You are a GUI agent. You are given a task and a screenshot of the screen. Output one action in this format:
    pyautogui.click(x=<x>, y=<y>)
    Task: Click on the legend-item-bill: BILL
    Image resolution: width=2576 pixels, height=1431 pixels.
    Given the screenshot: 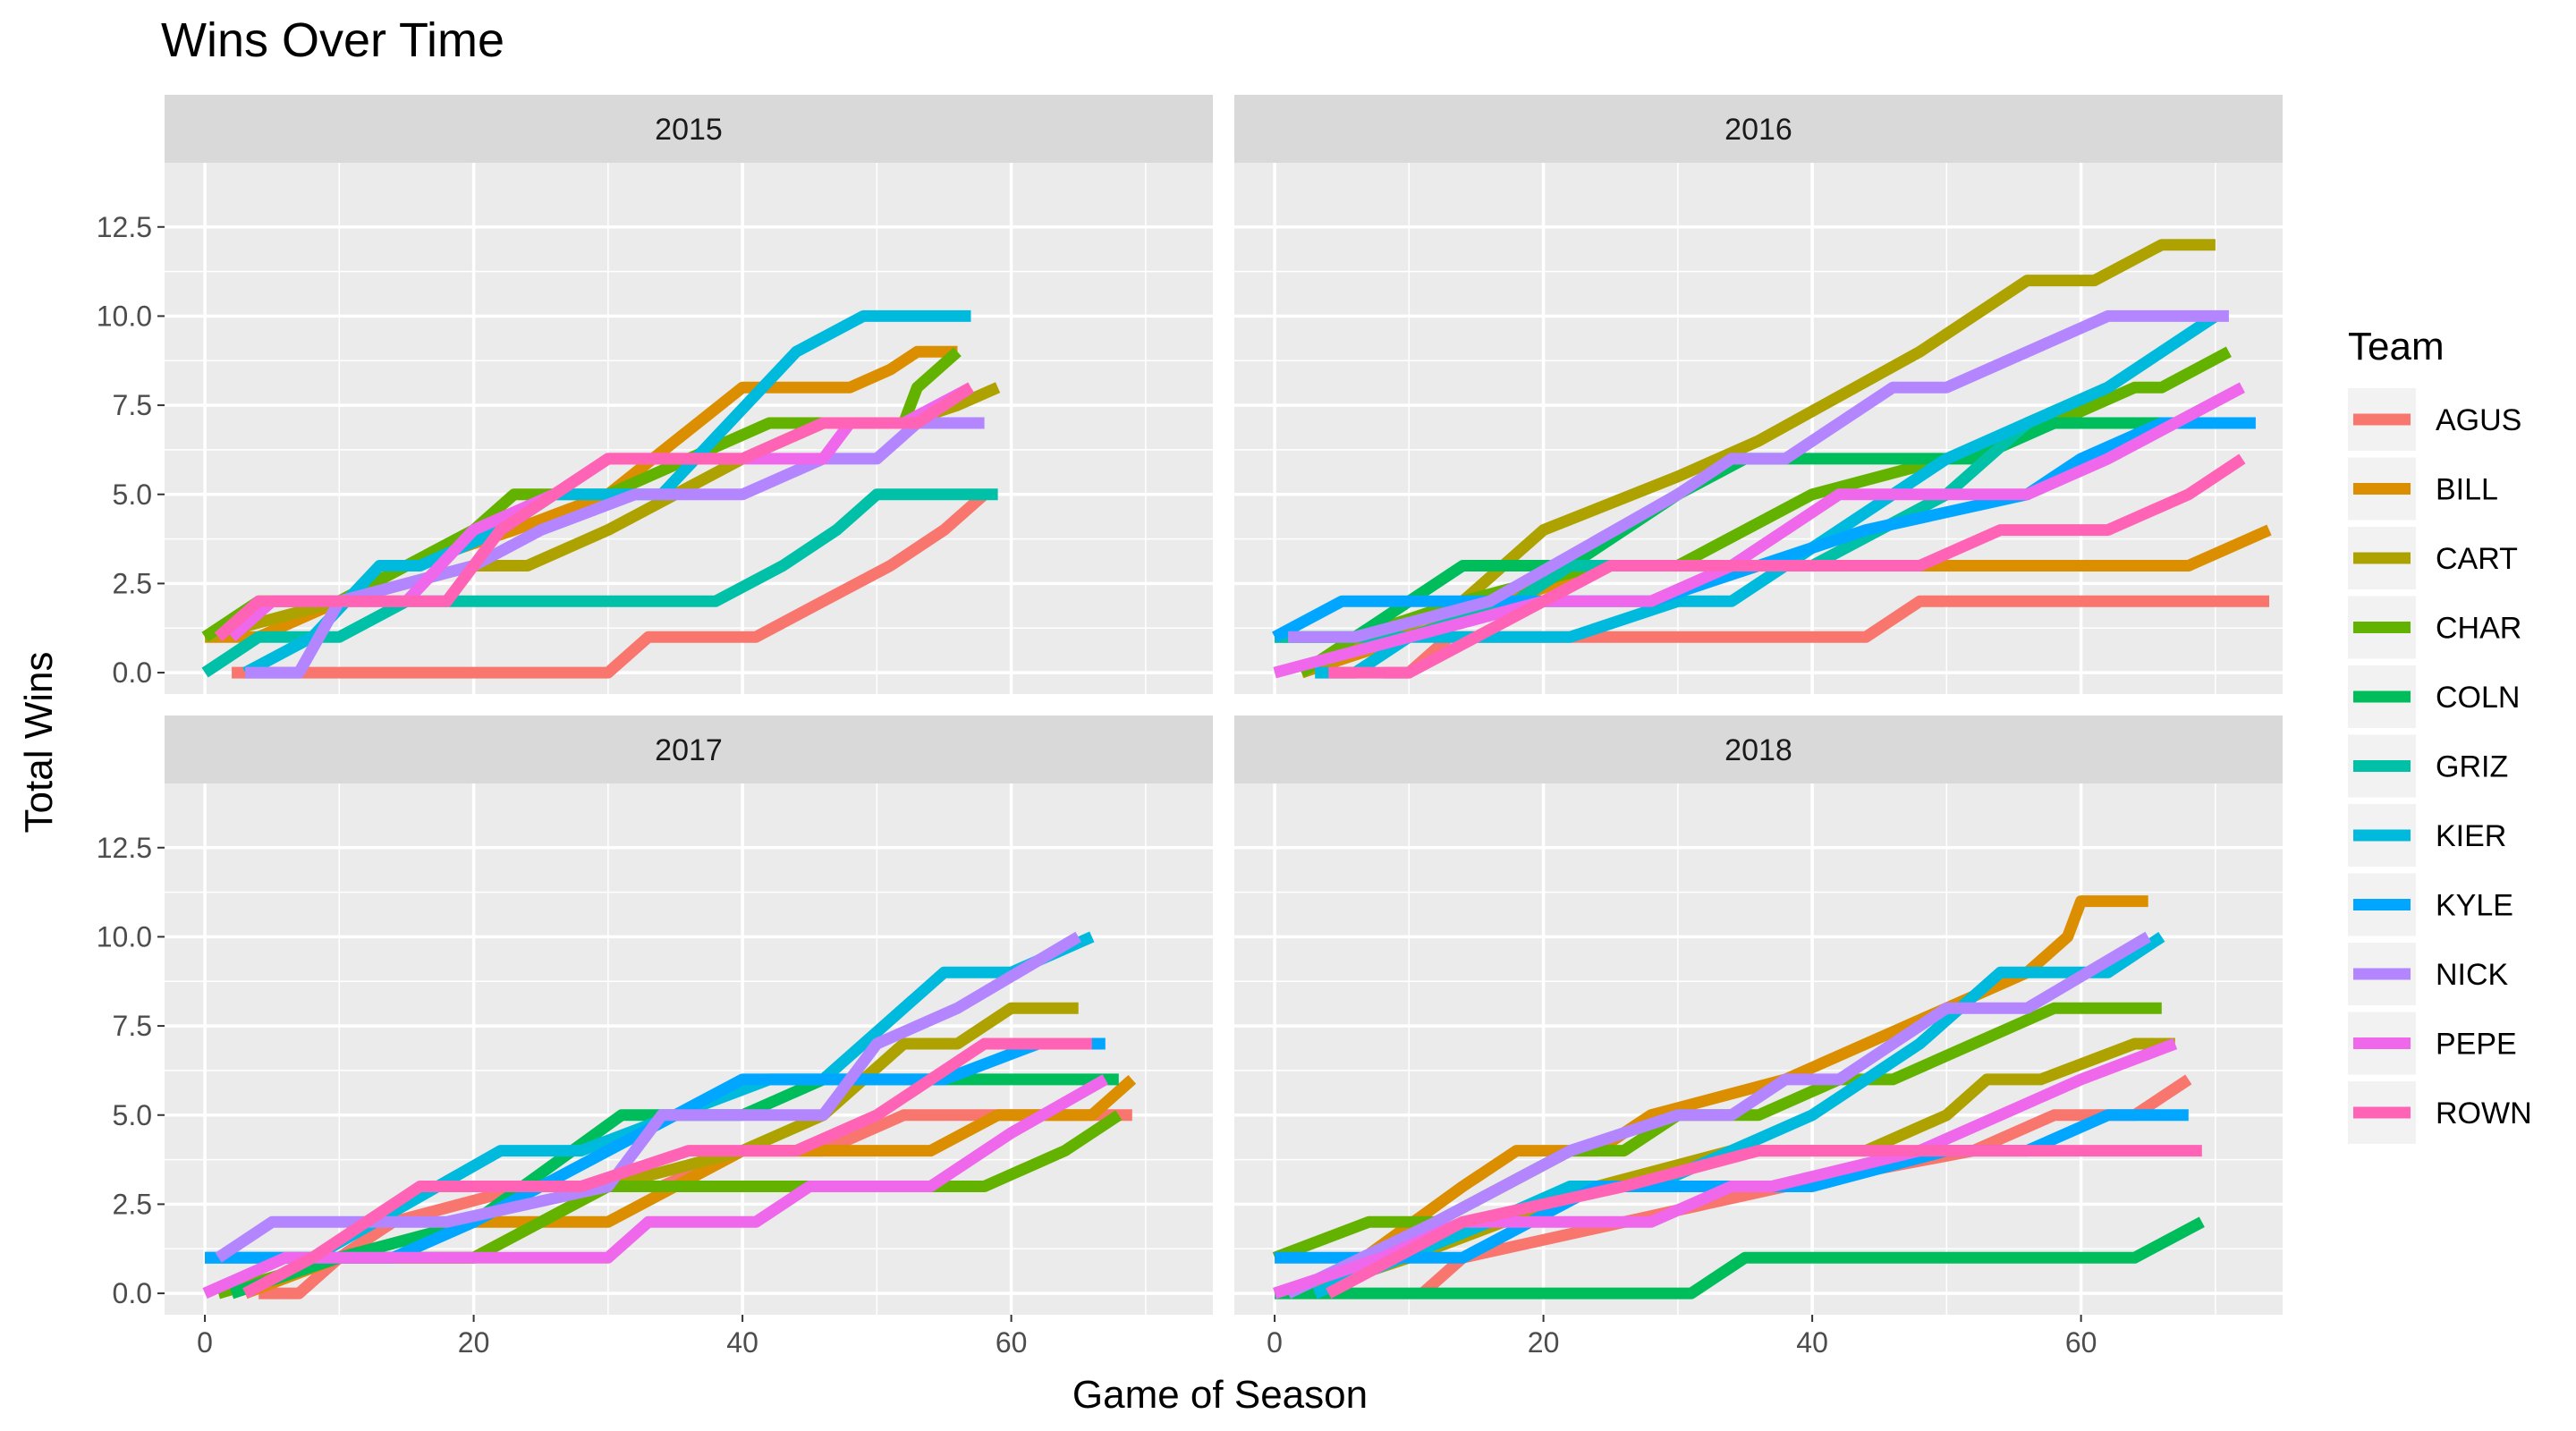 What is the action you would take?
    pyautogui.click(x=2423, y=489)
    